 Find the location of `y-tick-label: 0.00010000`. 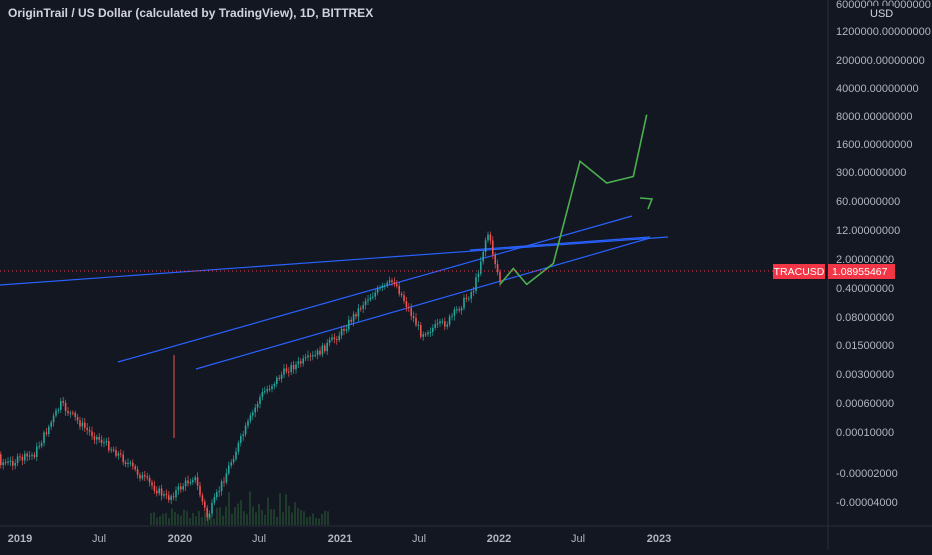

y-tick-label: 0.00010000 is located at coordinates (865, 433).